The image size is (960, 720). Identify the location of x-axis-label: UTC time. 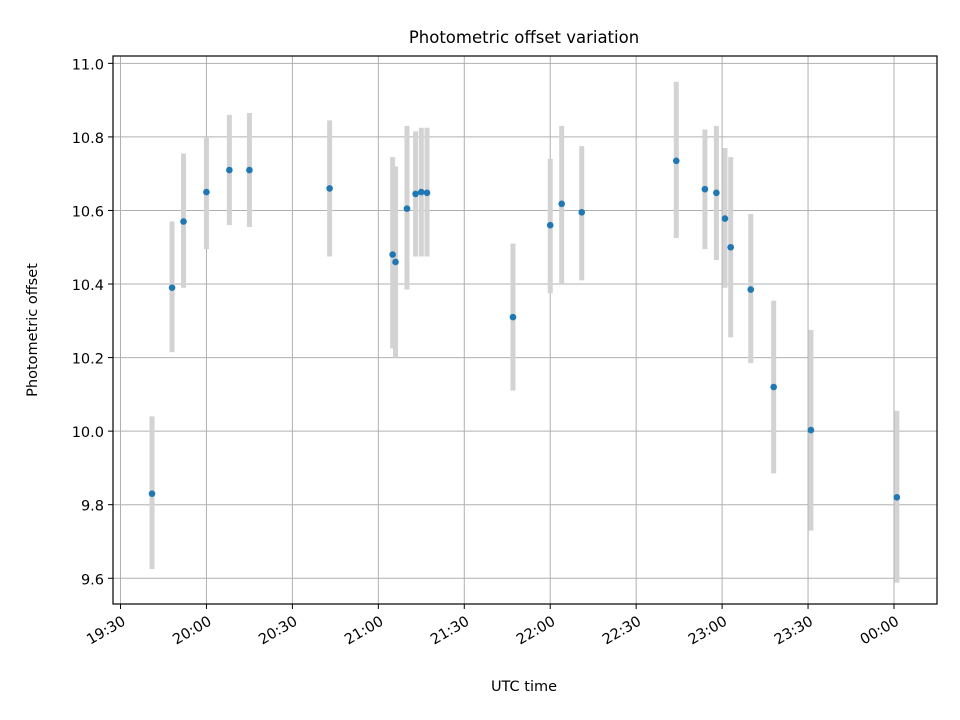
(524, 687).